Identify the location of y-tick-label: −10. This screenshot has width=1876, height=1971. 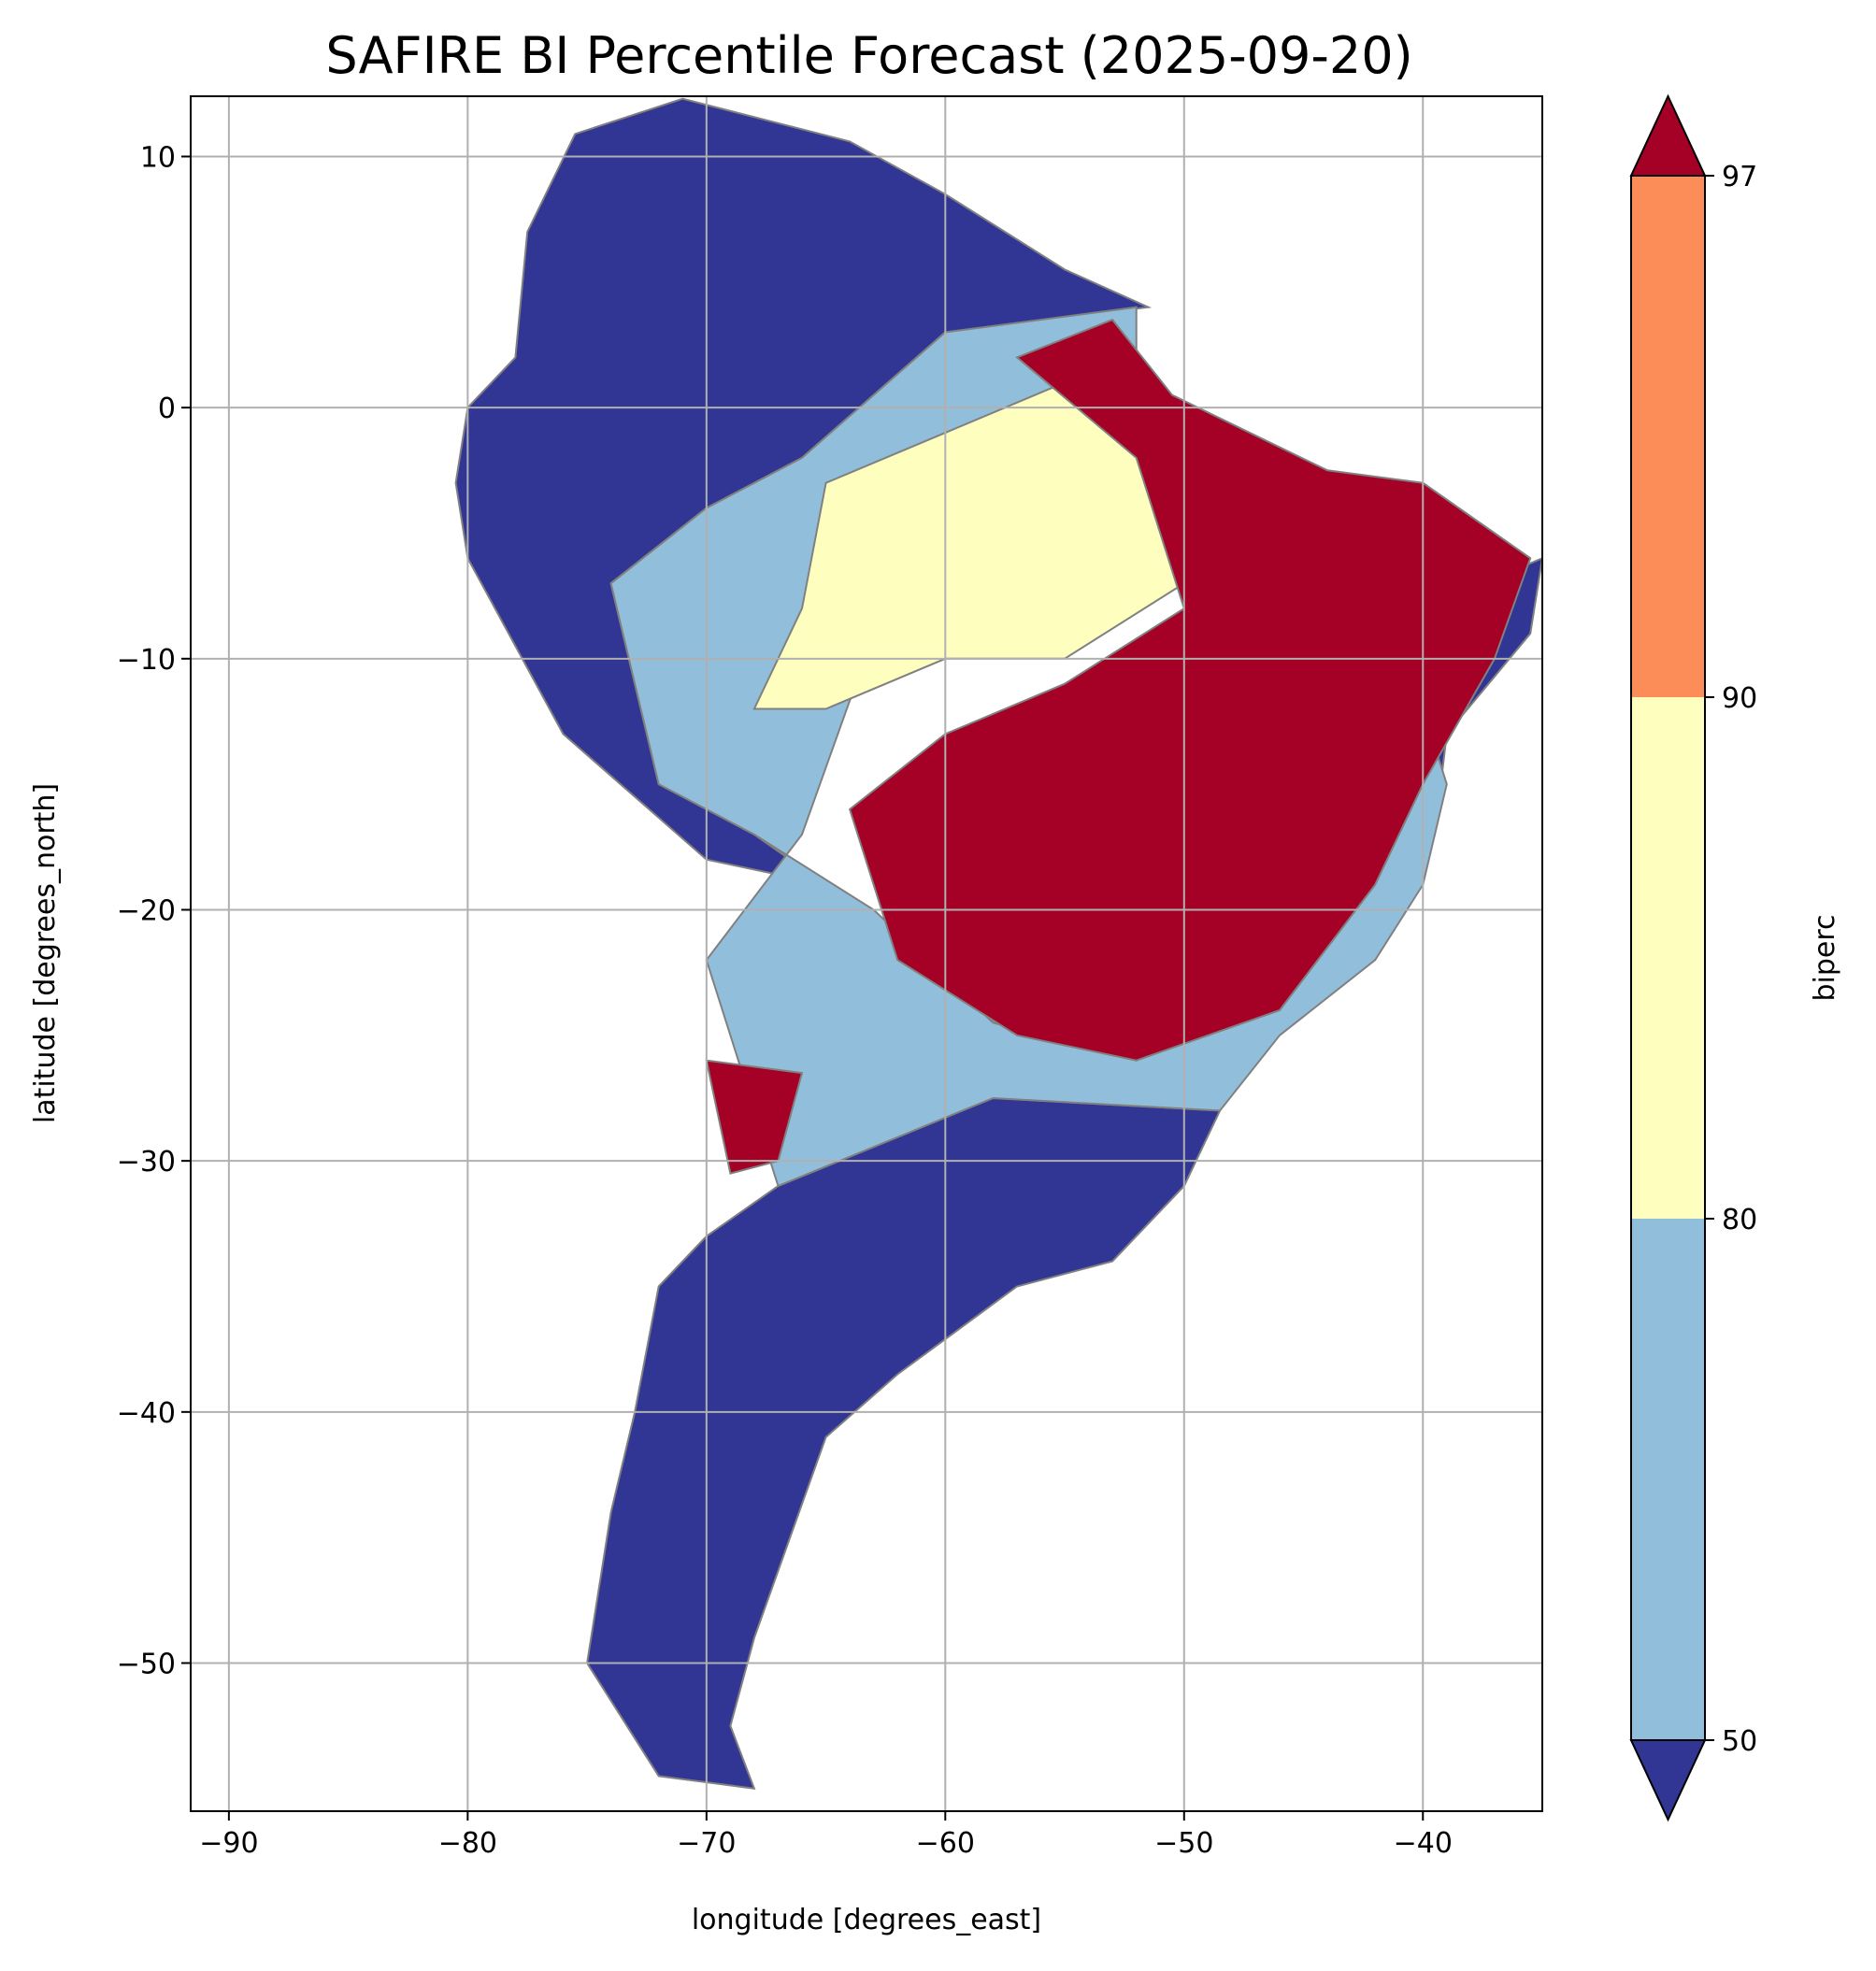
(146, 660).